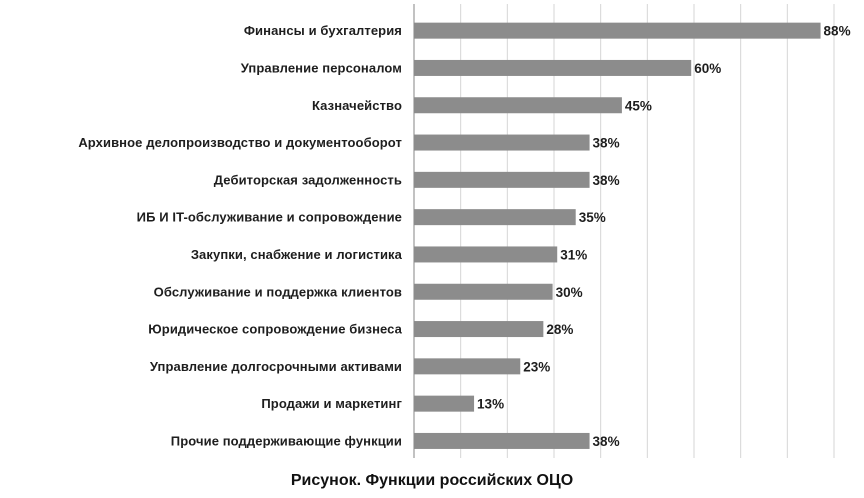 The height and width of the screenshot is (498, 864). Describe the element at coordinates (308, 179) in the screenshot. I see `category-label: Дебиторская задолженность` at that location.